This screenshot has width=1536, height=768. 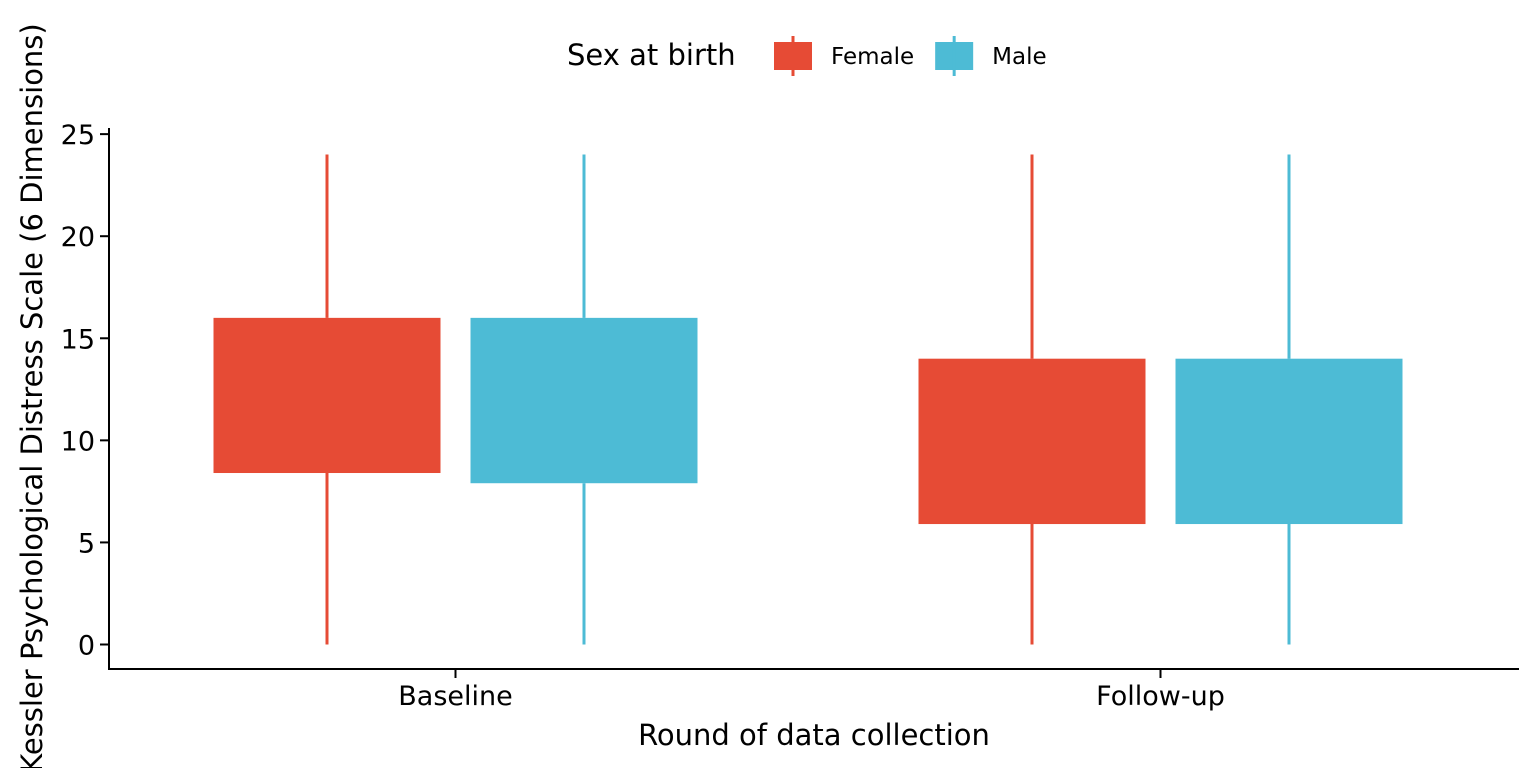 I want to click on legend-item-male: Male, so click(x=991, y=56).